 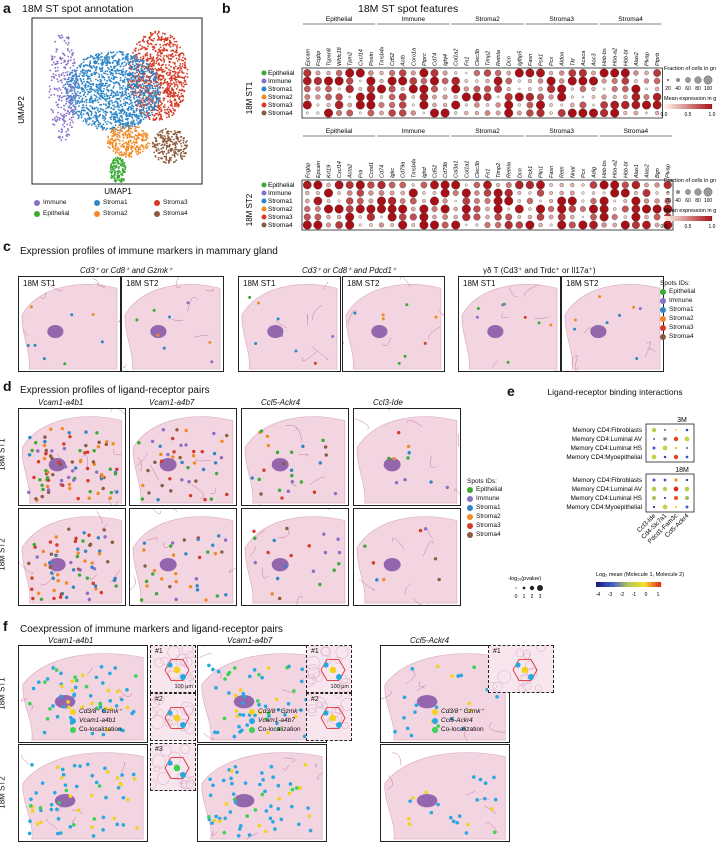 I want to click on celltype-label: Stroma3, so click(x=280, y=217).